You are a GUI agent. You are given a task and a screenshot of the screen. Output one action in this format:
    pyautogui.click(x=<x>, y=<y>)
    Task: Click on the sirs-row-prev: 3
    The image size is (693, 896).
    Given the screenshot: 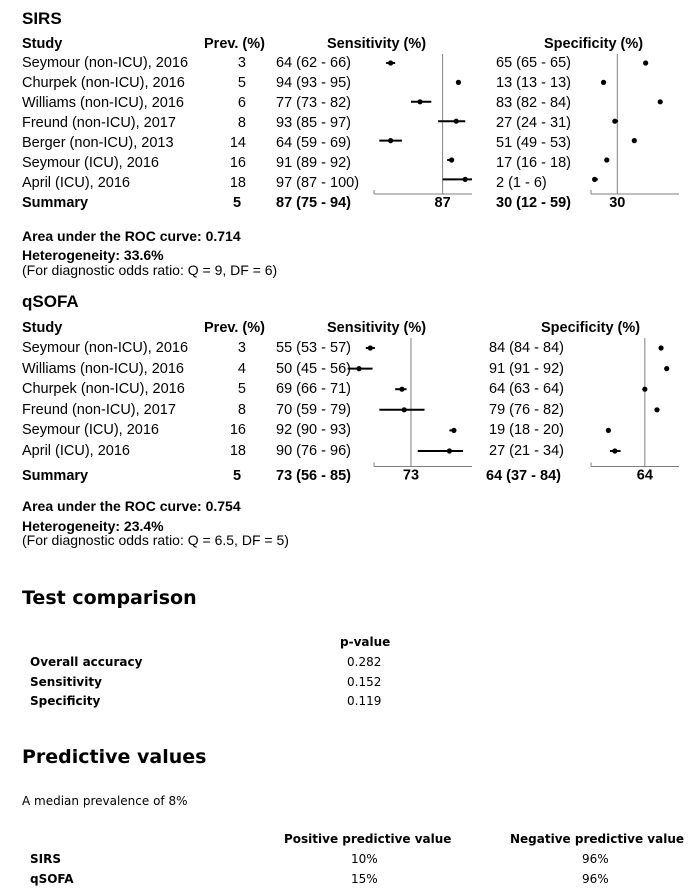 What is the action you would take?
    pyautogui.click(x=241, y=63)
    